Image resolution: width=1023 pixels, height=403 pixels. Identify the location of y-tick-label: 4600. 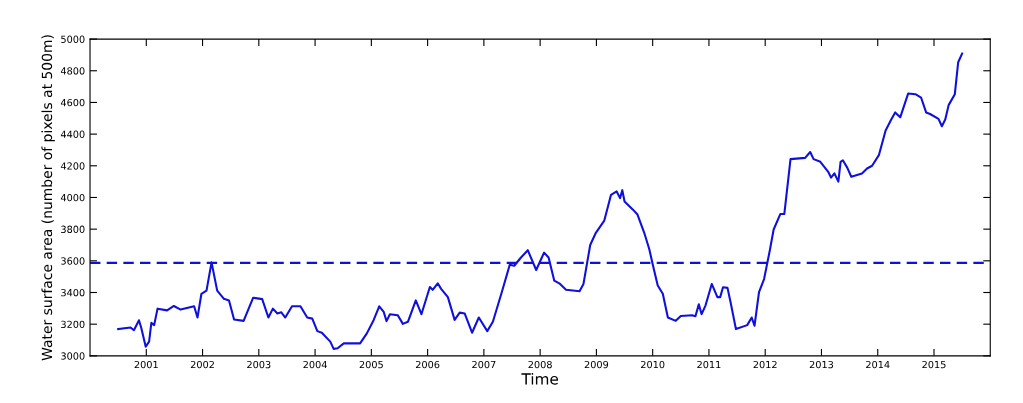
(72, 102).